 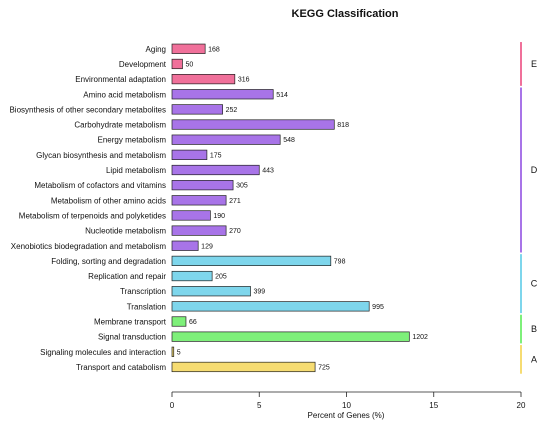 What do you see at coordinates (244, 80) in the screenshot?
I see `bar-value-label: 316` at bounding box center [244, 80].